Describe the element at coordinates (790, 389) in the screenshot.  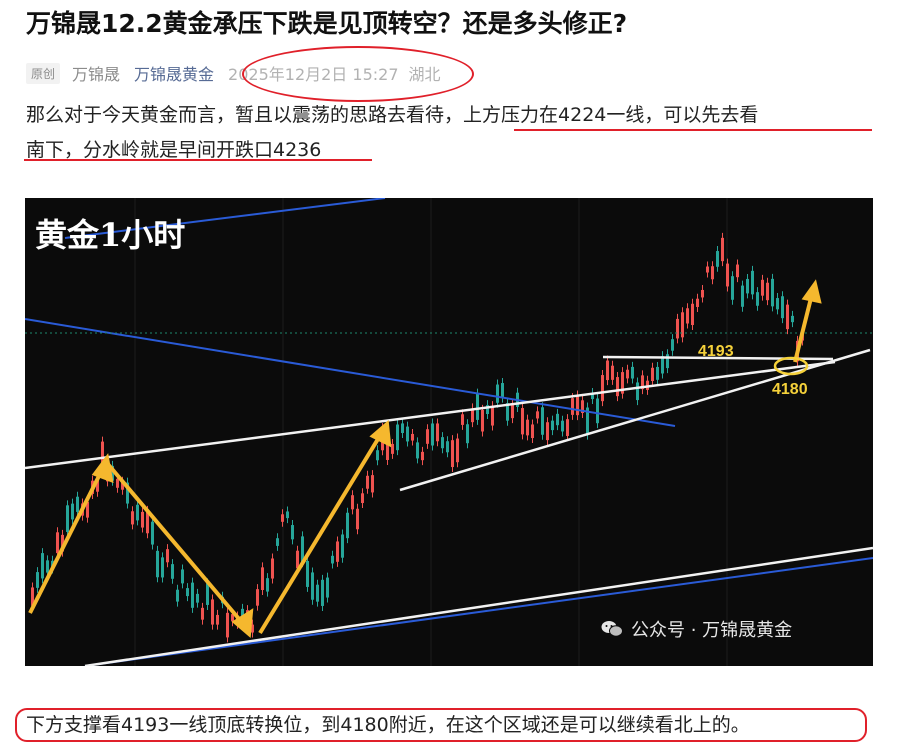
I see `label-4180: 4180` at that location.